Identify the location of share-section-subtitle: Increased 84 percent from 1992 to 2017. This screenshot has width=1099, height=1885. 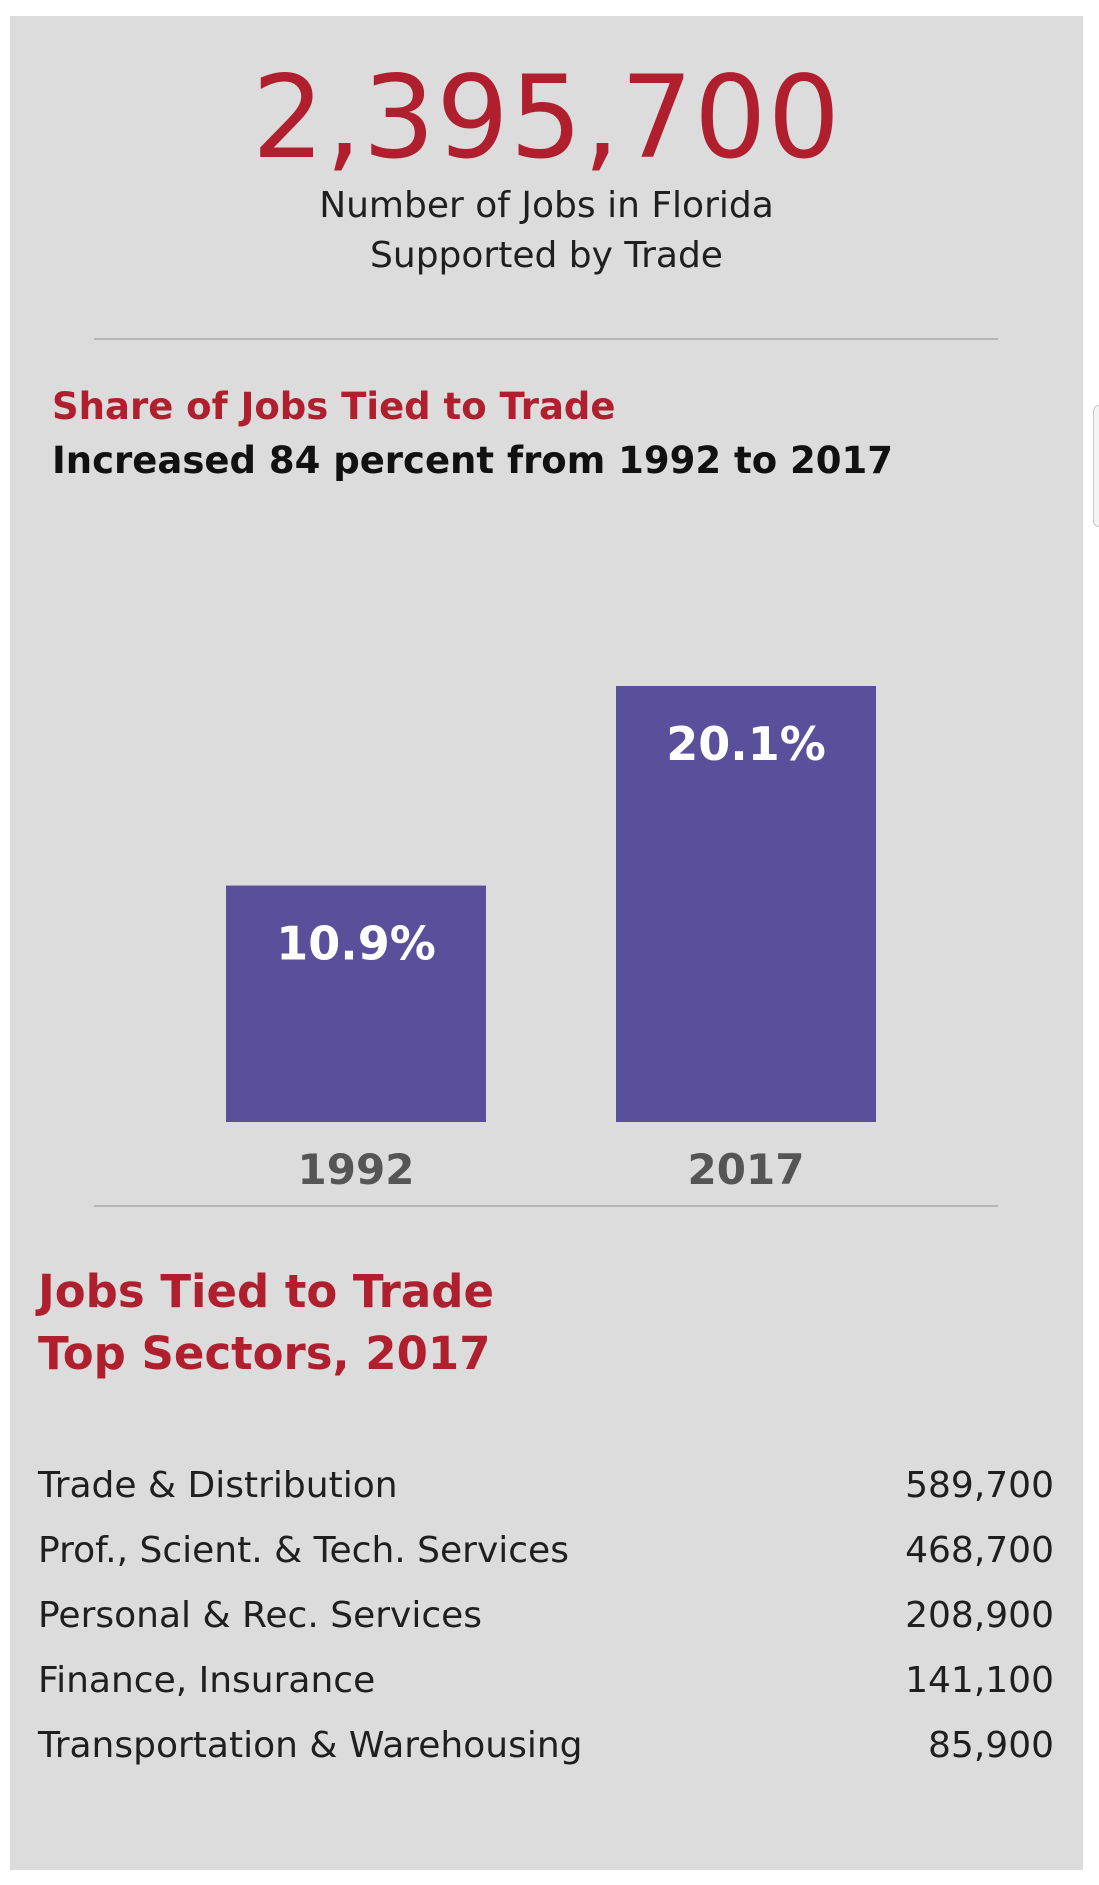
(472, 460).